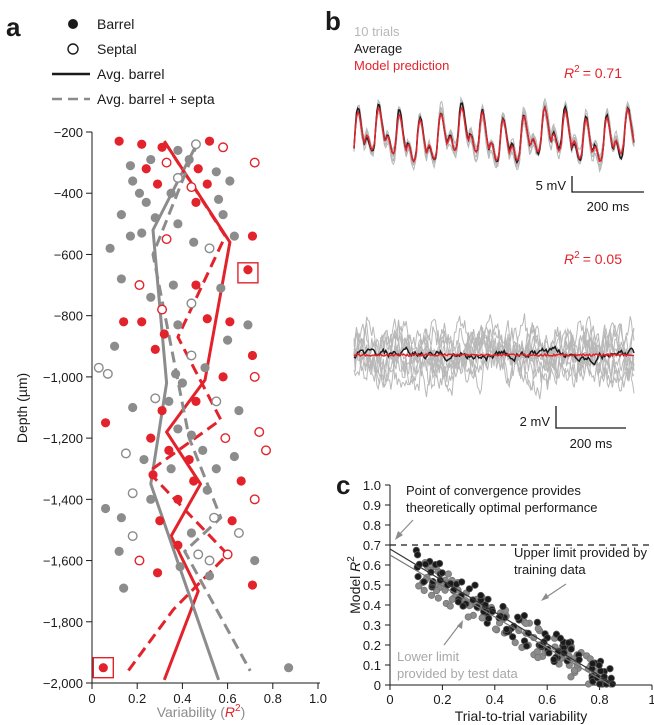 This screenshot has height=725, width=654. Describe the element at coordinates (68, 193) in the screenshot. I see `a-y-tick-label: −400` at that location.